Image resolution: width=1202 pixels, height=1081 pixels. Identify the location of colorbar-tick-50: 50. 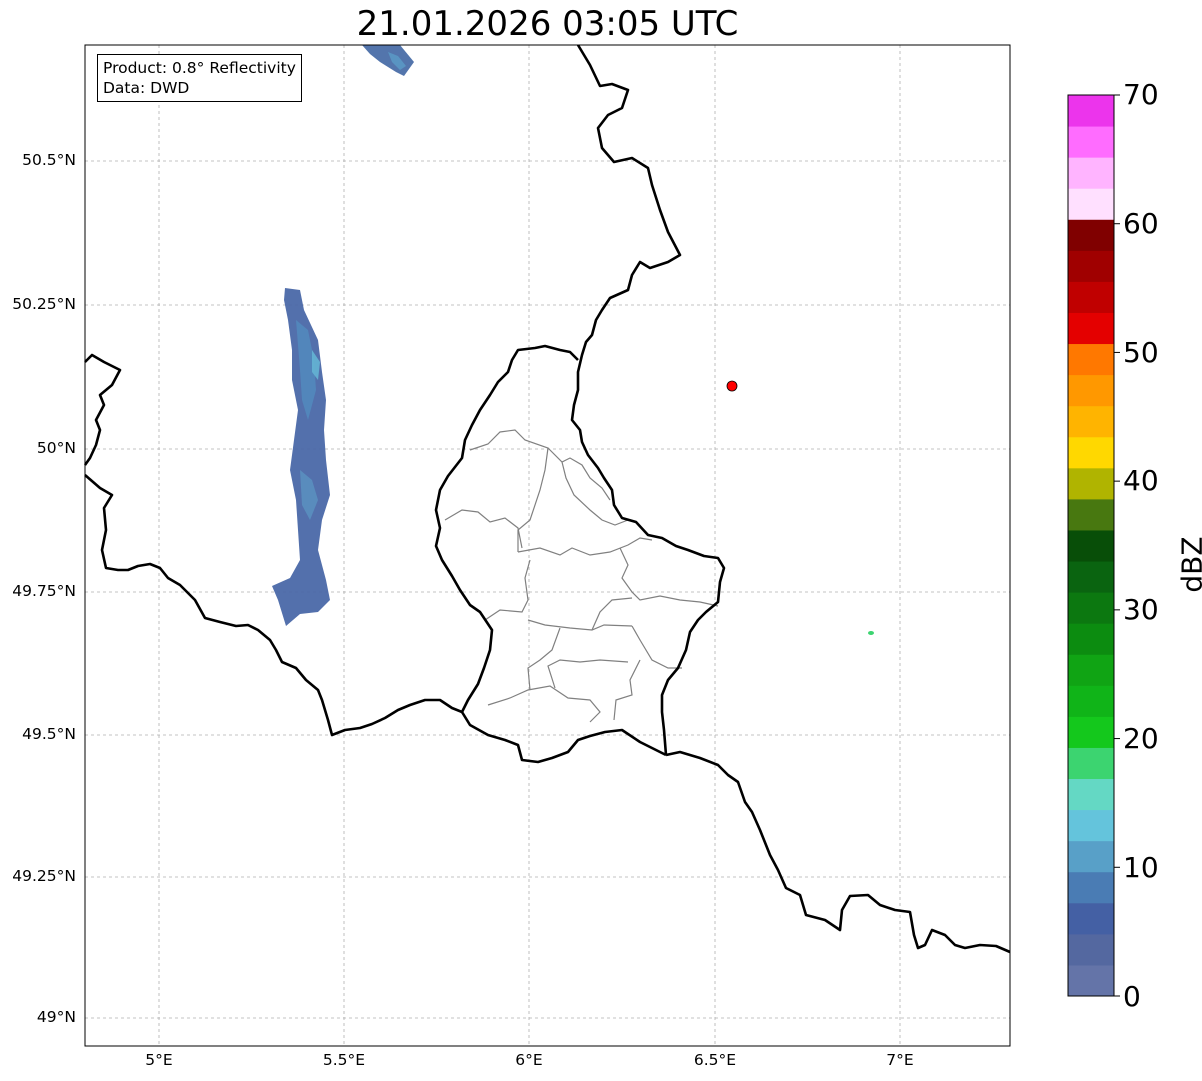
(1141, 352).